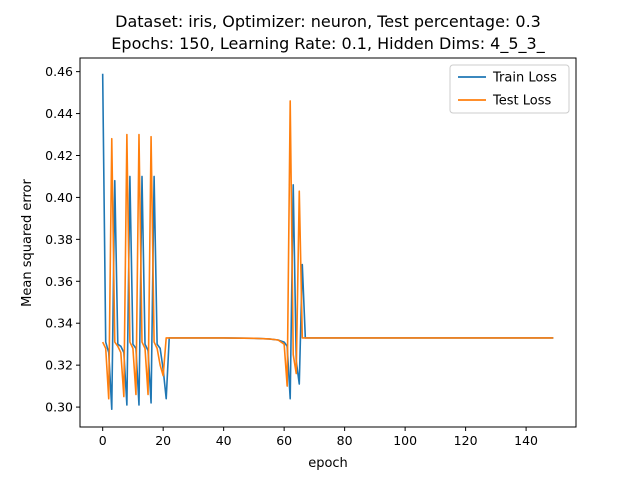 Image resolution: width=640 pixels, height=480 pixels. I want to click on x-tick-label: 80, so click(345, 440).